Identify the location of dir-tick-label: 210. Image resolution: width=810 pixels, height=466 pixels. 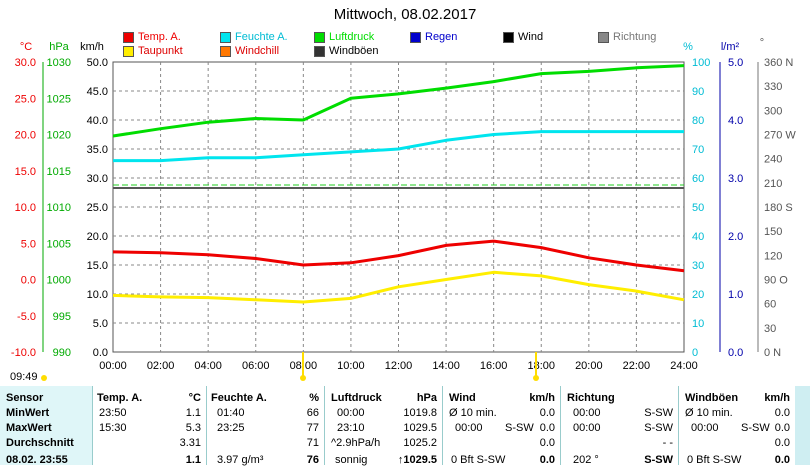
(773, 184).